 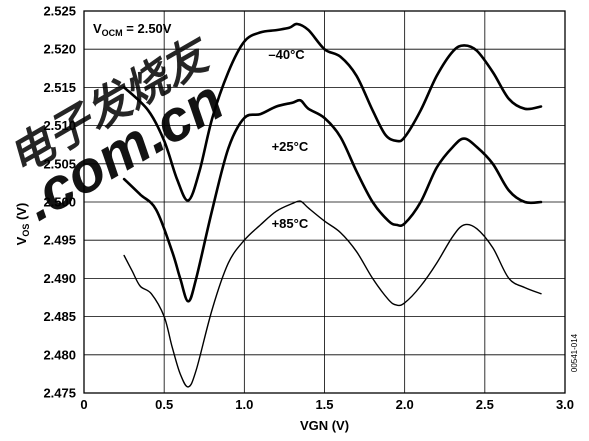 I want to click on series-label: +25°C, so click(x=290, y=146).